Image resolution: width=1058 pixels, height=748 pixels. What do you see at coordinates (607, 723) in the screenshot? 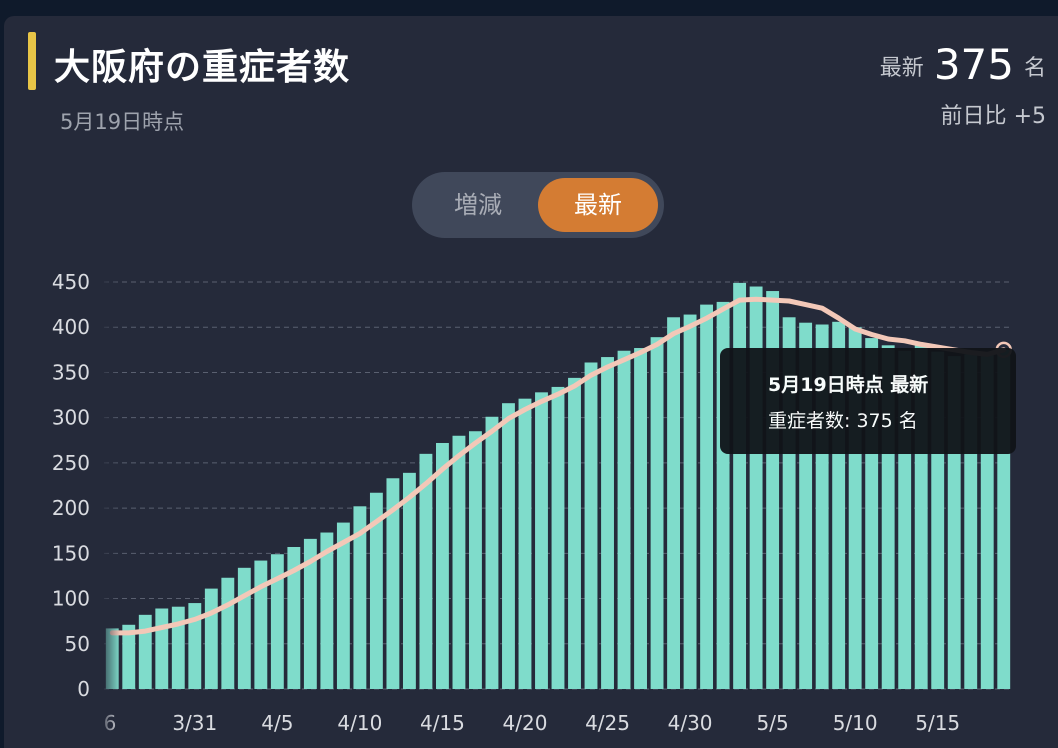
I see `x-tick-label: 4/25` at bounding box center [607, 723].